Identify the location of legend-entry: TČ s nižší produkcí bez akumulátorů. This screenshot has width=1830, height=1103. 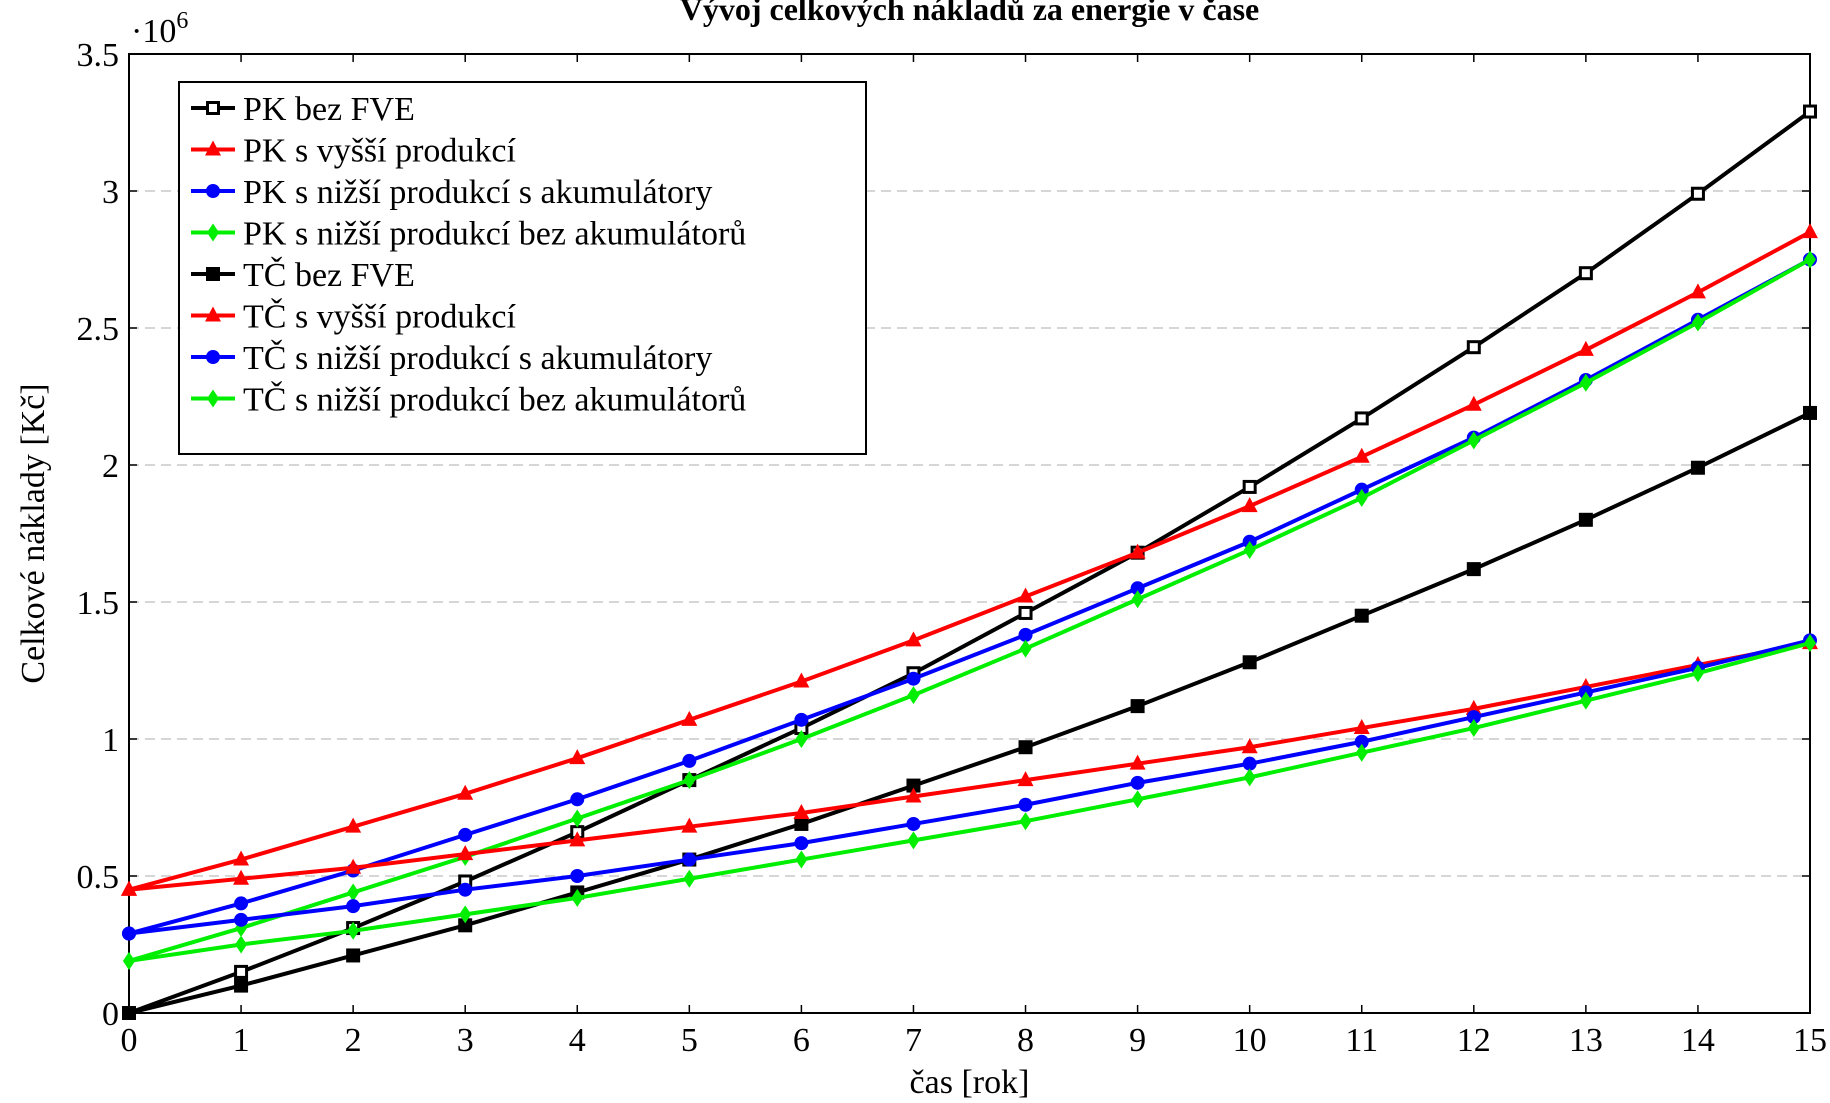
(468, 400).